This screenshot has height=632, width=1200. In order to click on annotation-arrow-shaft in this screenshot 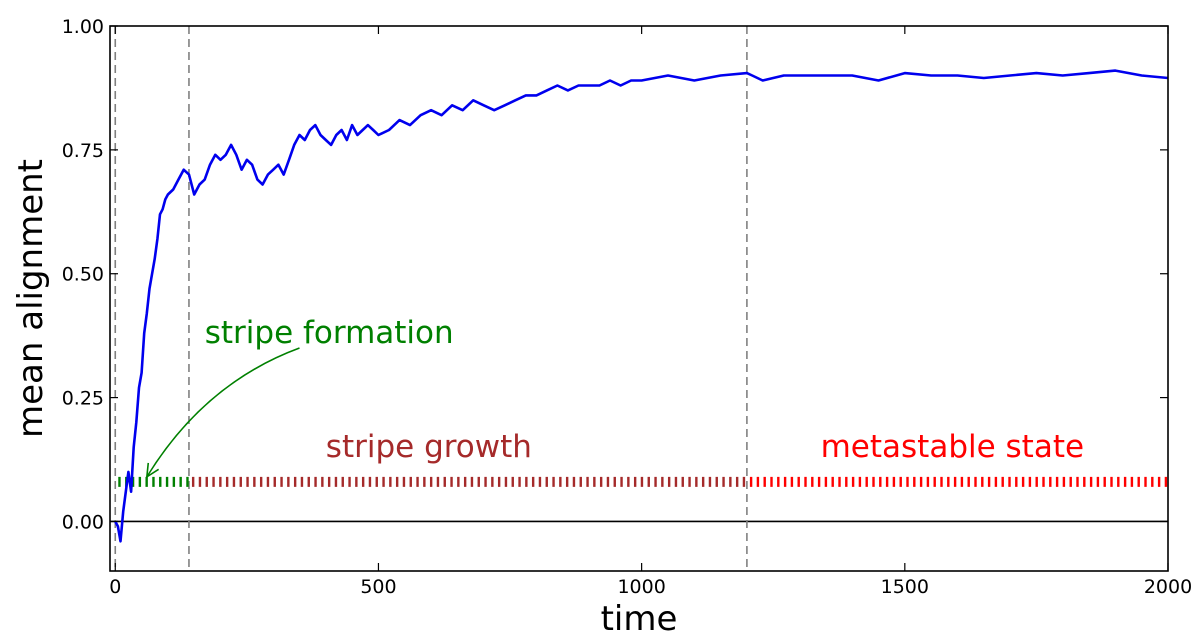, I will do `click(223, 412)`.